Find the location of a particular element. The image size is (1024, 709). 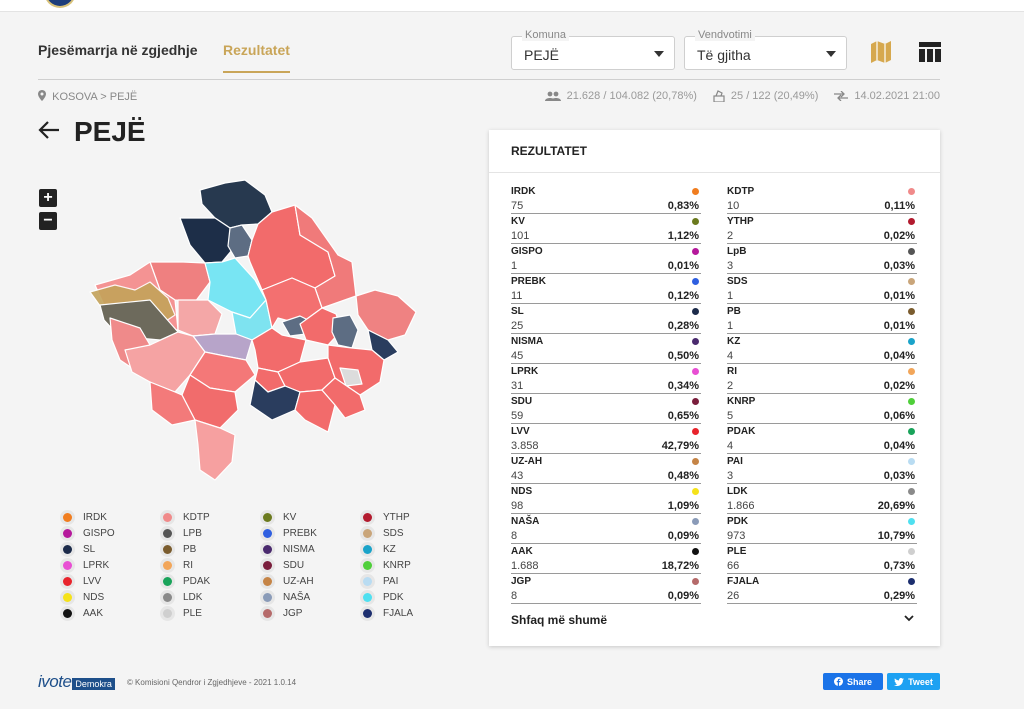

party-votes: 3.858 is located at coordinates (525, 446).